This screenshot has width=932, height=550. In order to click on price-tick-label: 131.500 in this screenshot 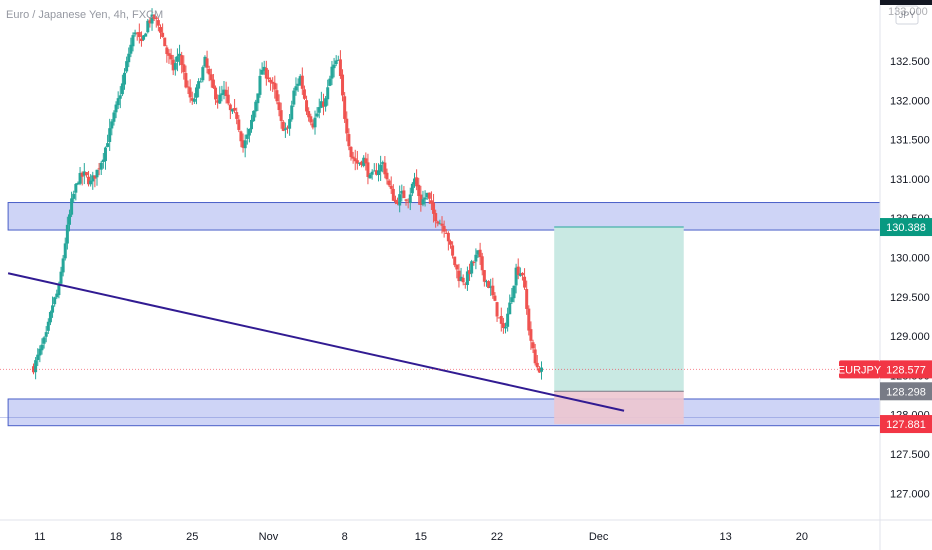, I will do `click(910, 141)`.